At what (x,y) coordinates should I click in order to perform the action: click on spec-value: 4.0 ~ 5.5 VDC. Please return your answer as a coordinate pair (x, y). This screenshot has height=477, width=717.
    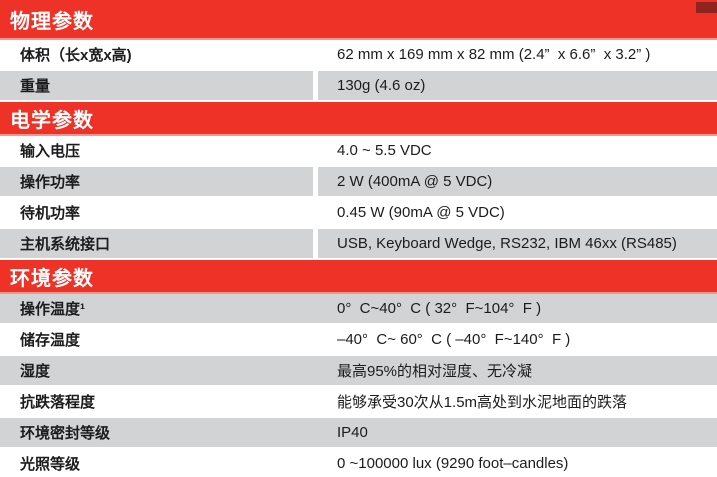
    Looking at the image, I should click on (384, 150).